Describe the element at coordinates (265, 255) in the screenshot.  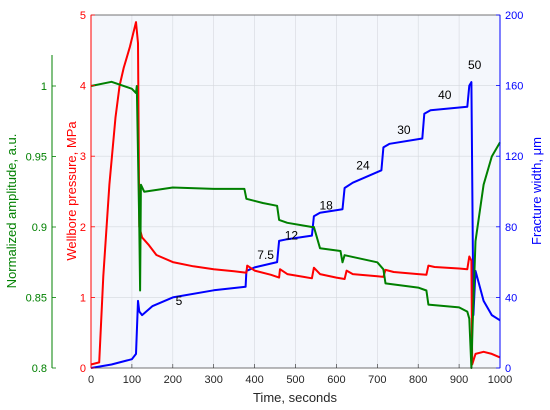
I see `width-annotation: 7.5` at that location.